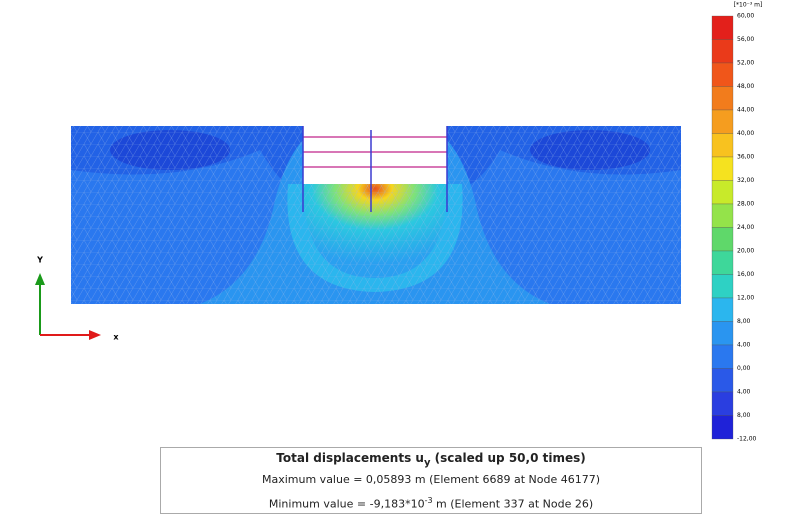 Image resolution: width=800 pixels, height=519 pixels. What do you see at coordinates (744, 368) in the screenshot?
I see `legend-label: 0,00` at bounding box center [744, 368].